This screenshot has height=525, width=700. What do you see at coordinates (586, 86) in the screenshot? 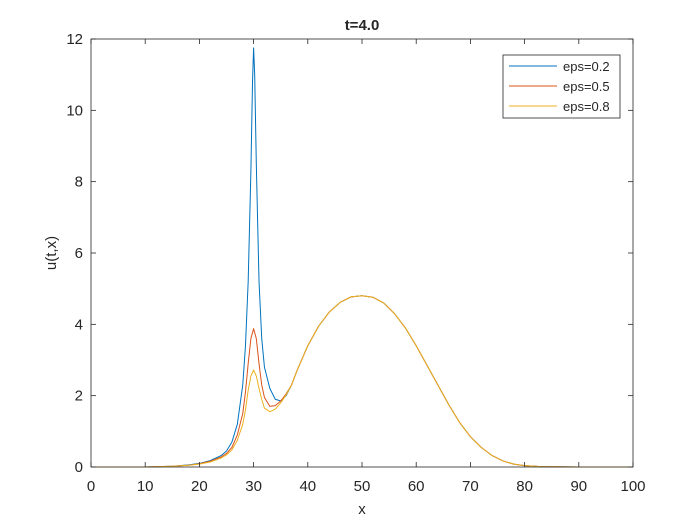
I see `legend-label-eps-0-5: eps=0.5` at bounding box center [586, 86].